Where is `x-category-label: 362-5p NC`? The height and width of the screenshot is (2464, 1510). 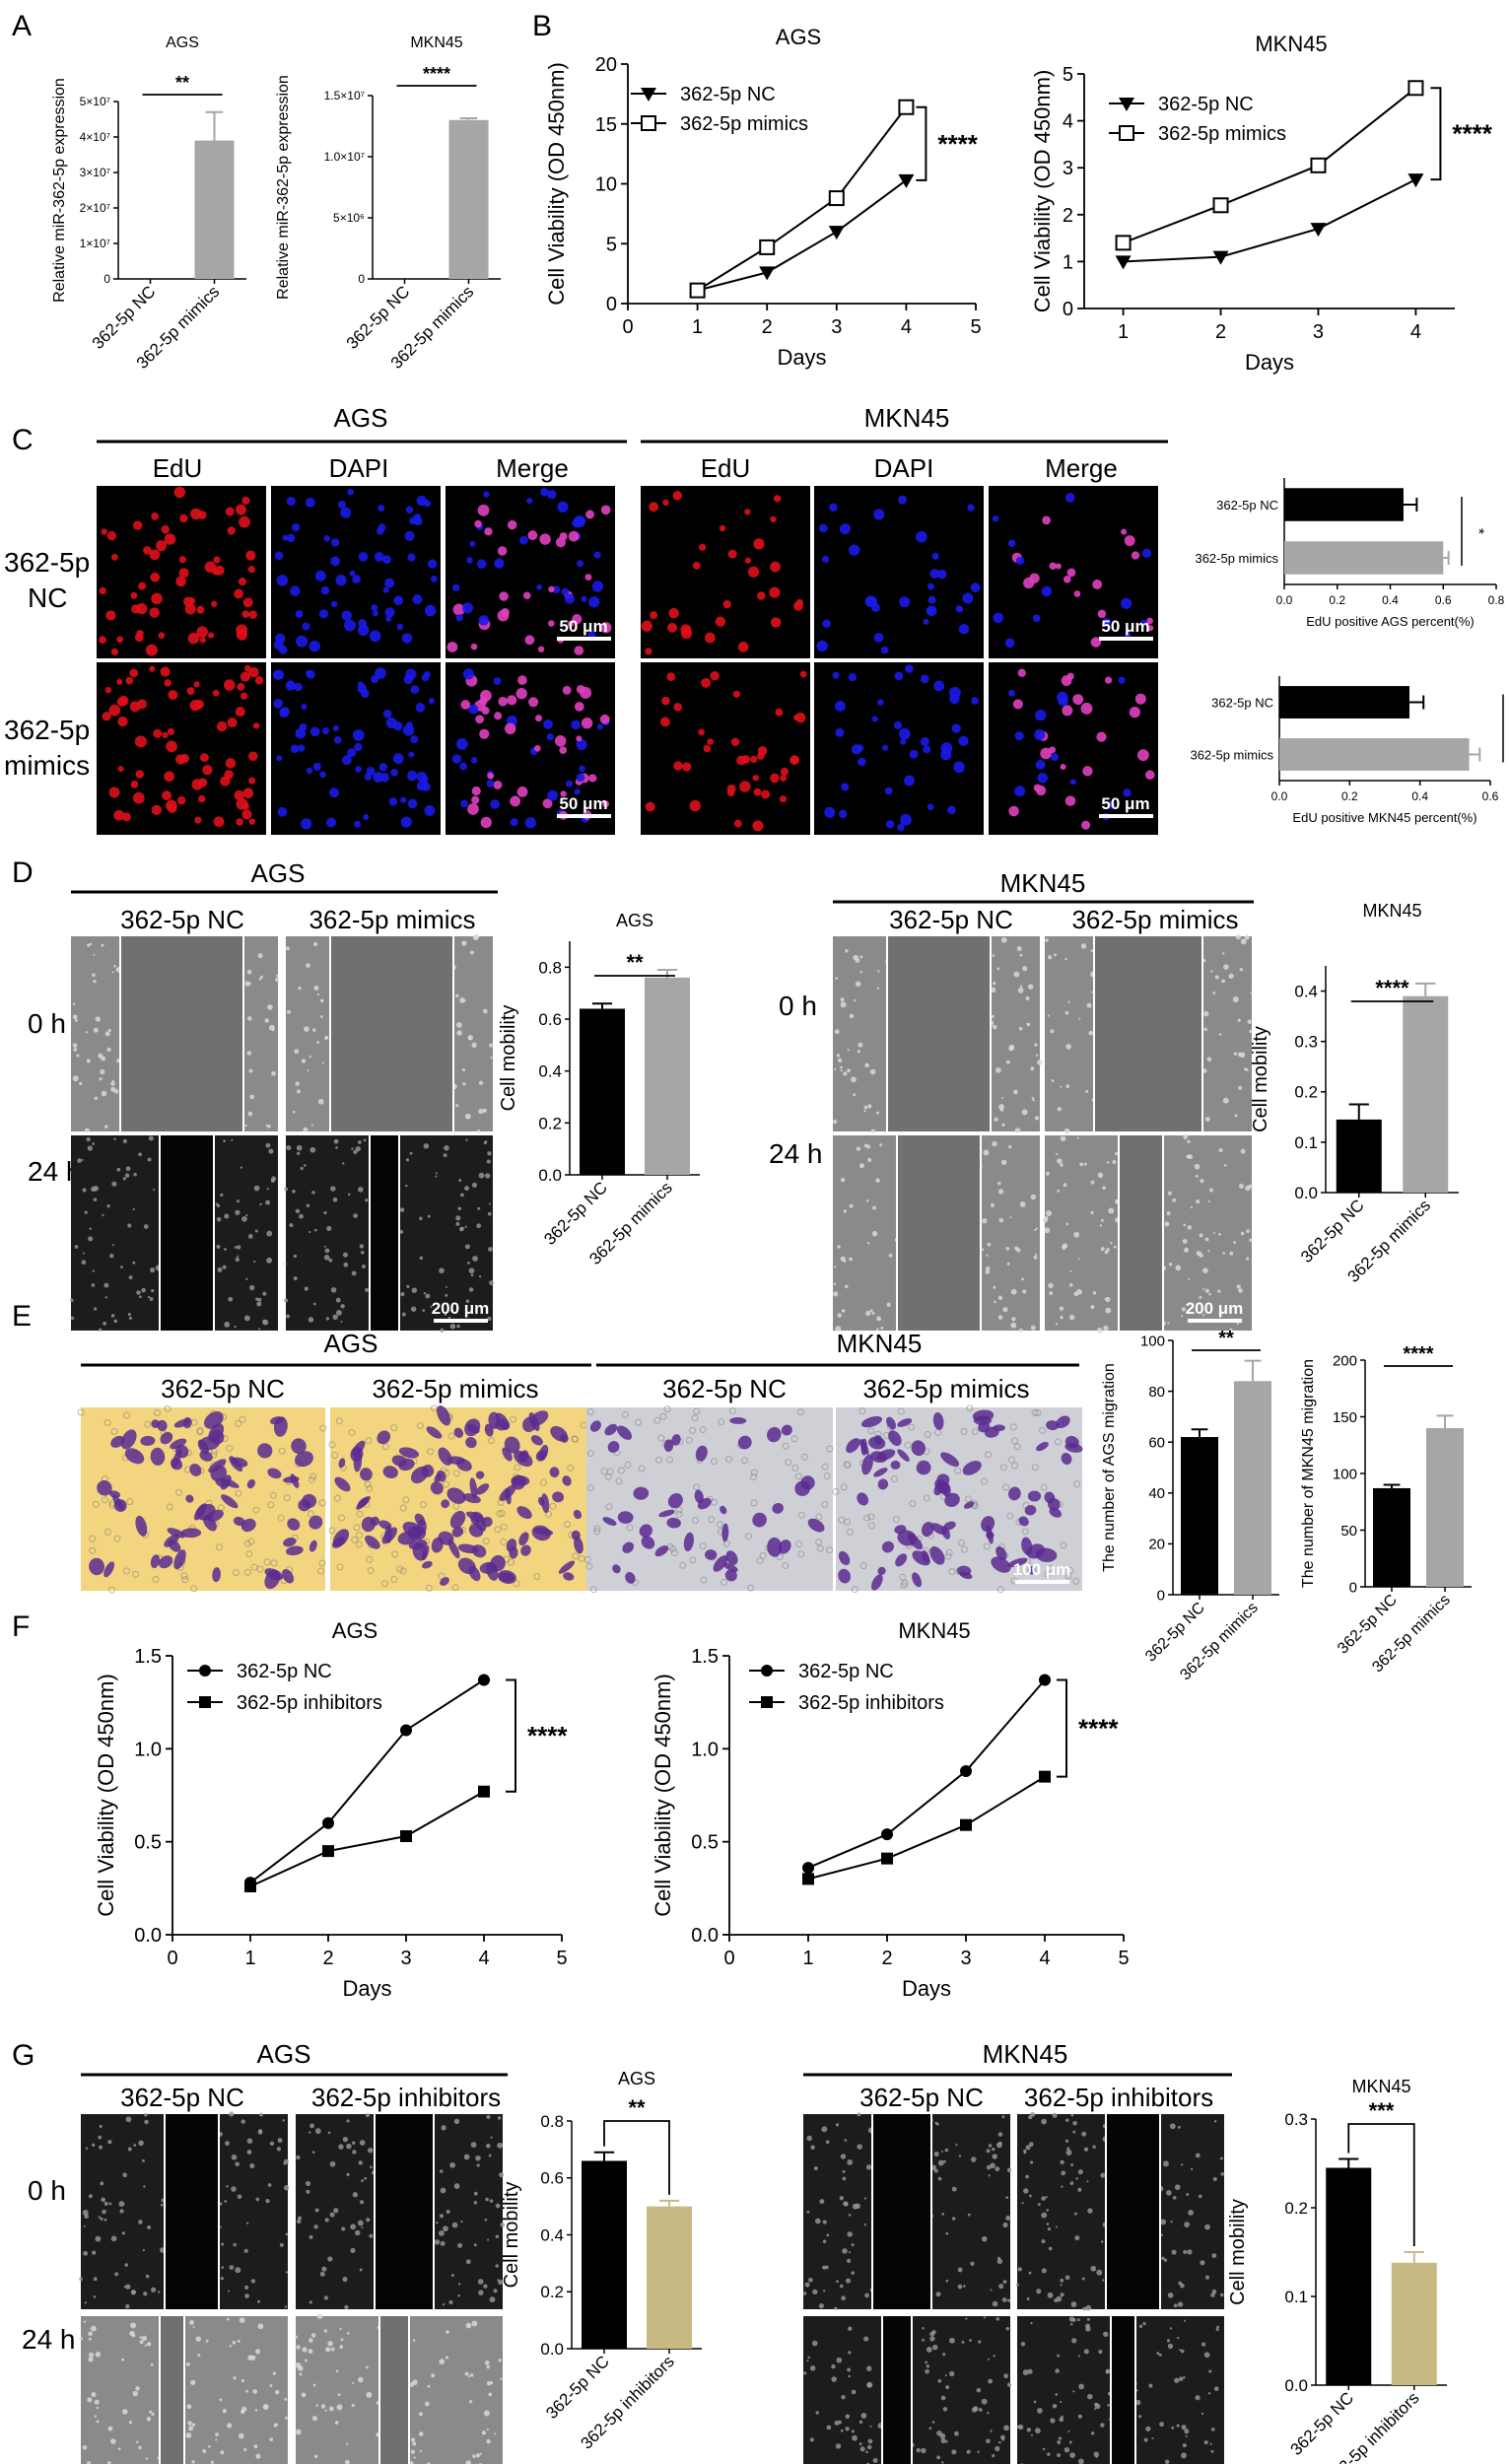 x-category-label: 362-5p NC is located at coordinates (577, 2387).